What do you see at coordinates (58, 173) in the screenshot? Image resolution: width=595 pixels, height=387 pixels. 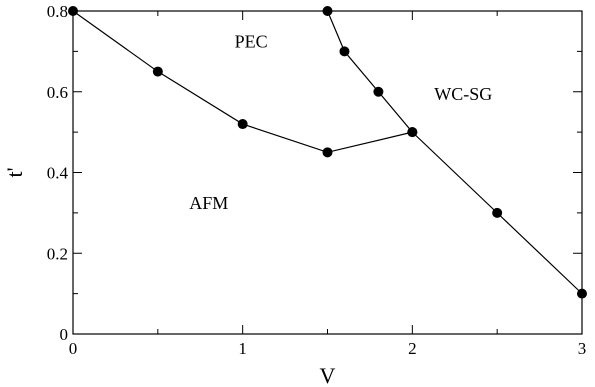 I see `y-tick-label: 0.4` at bounding box center [58, 173].